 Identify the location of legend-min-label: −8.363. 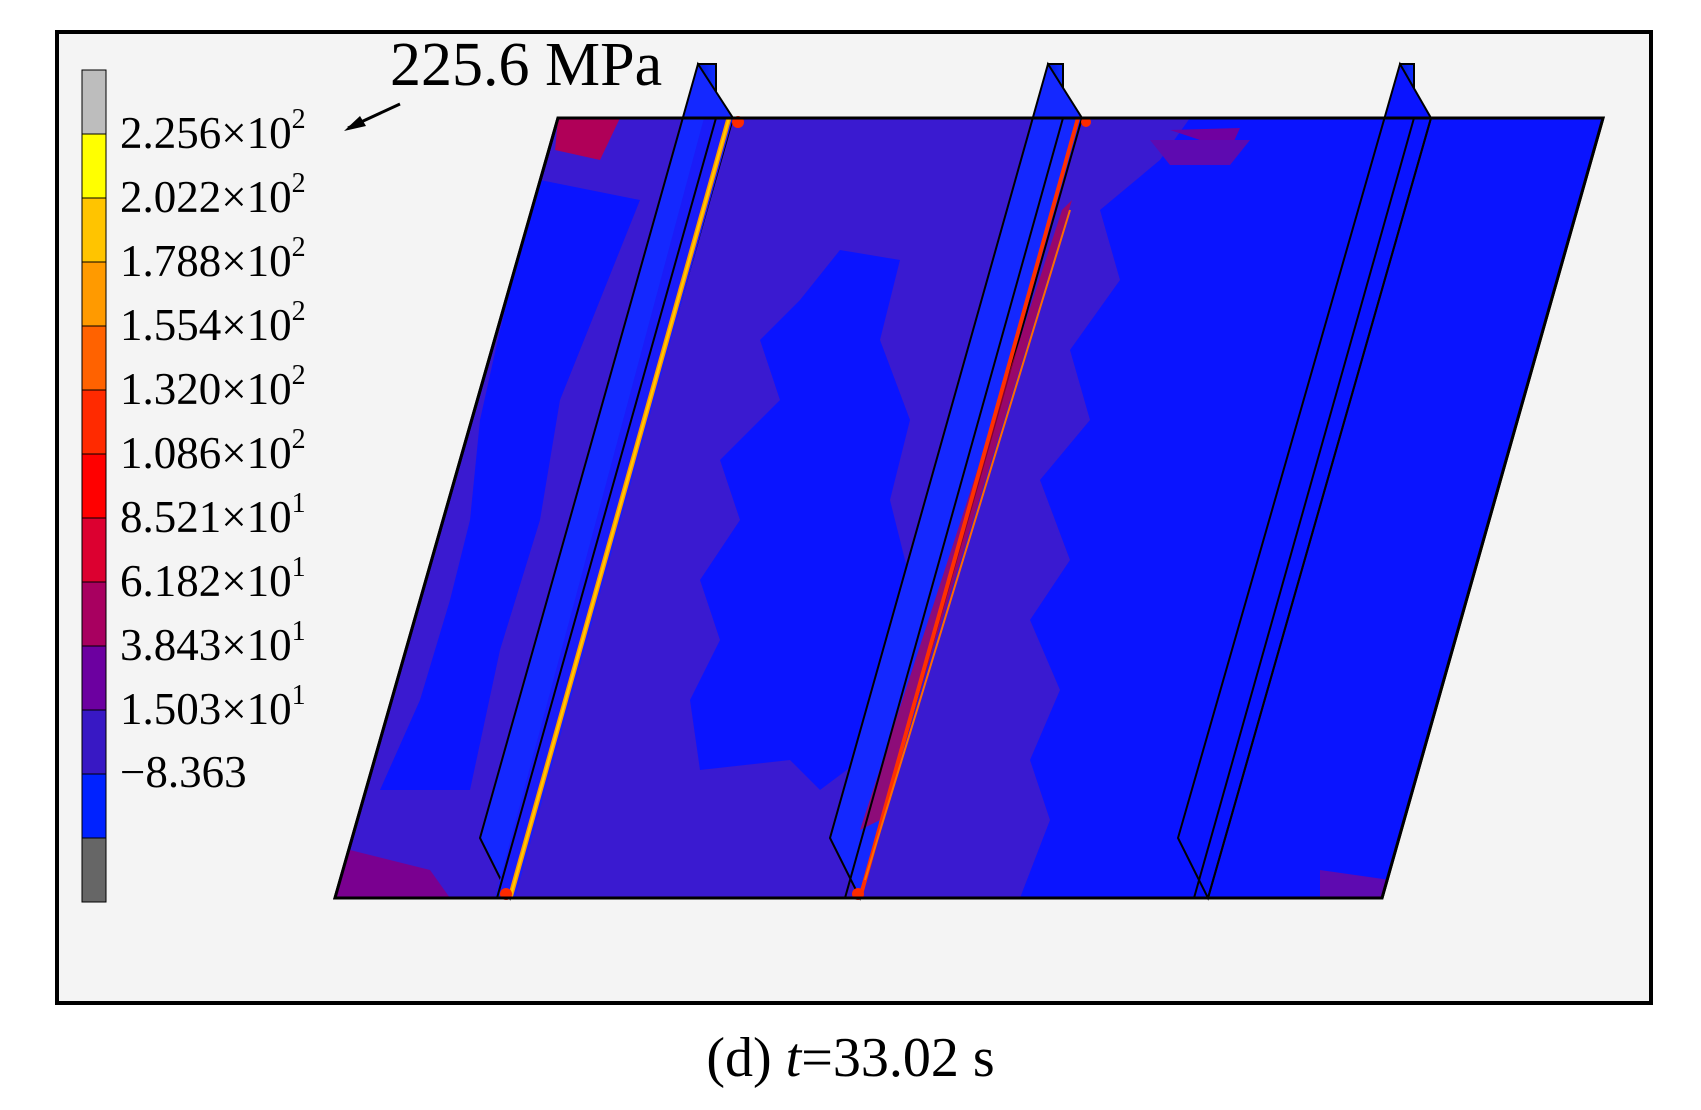
(183, 772).